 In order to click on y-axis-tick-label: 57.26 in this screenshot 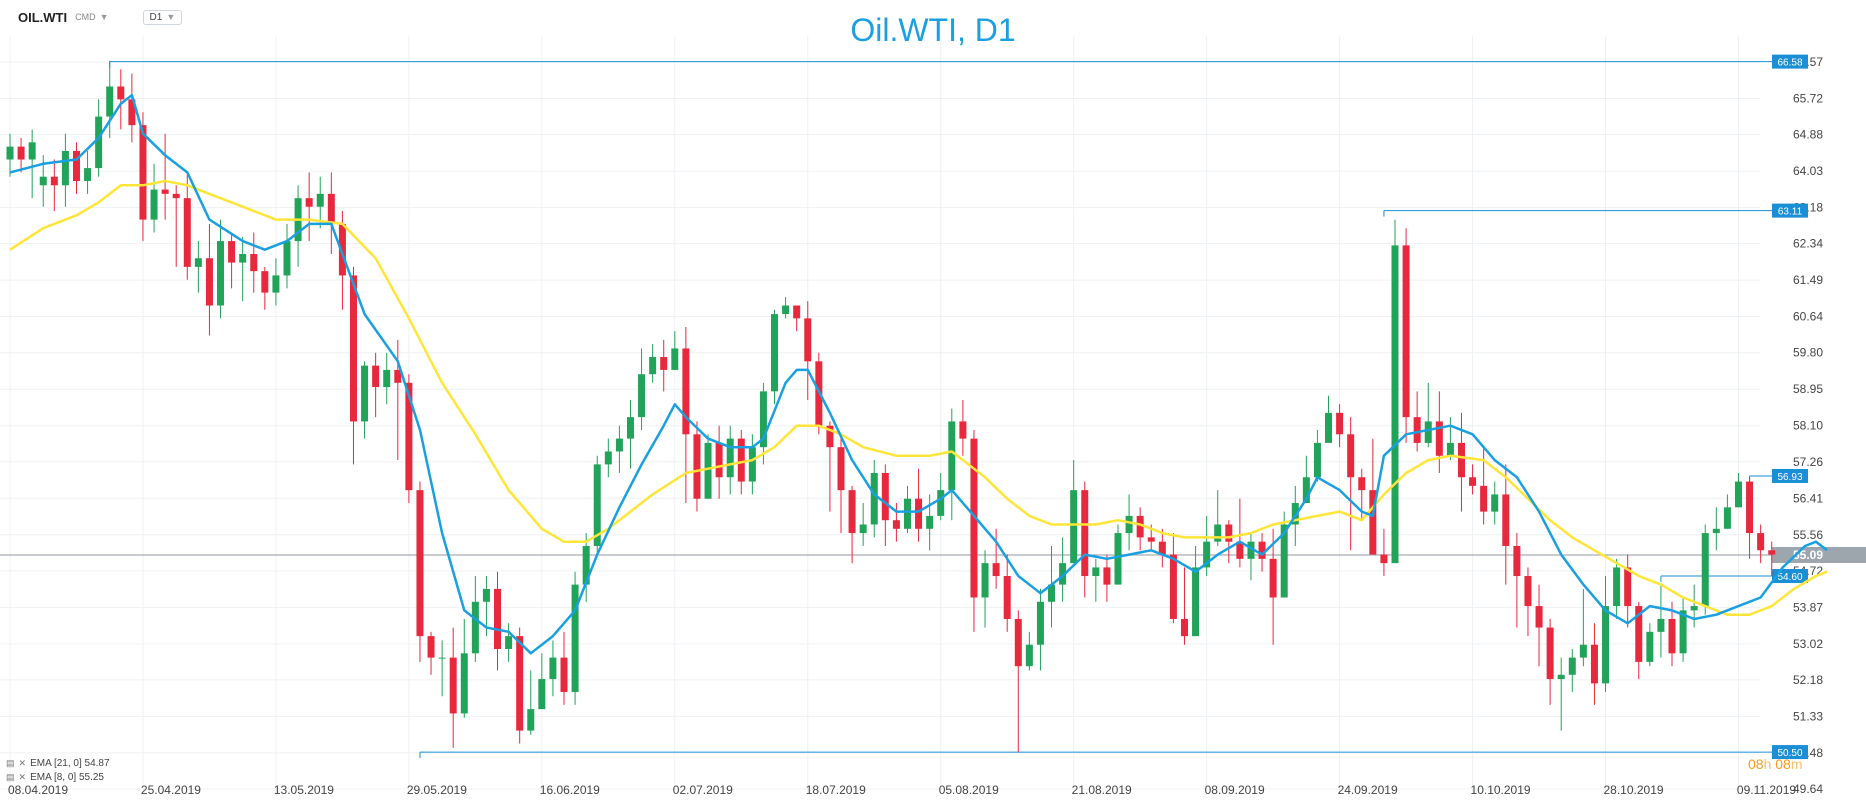, I will do `click(1808, 462)`.